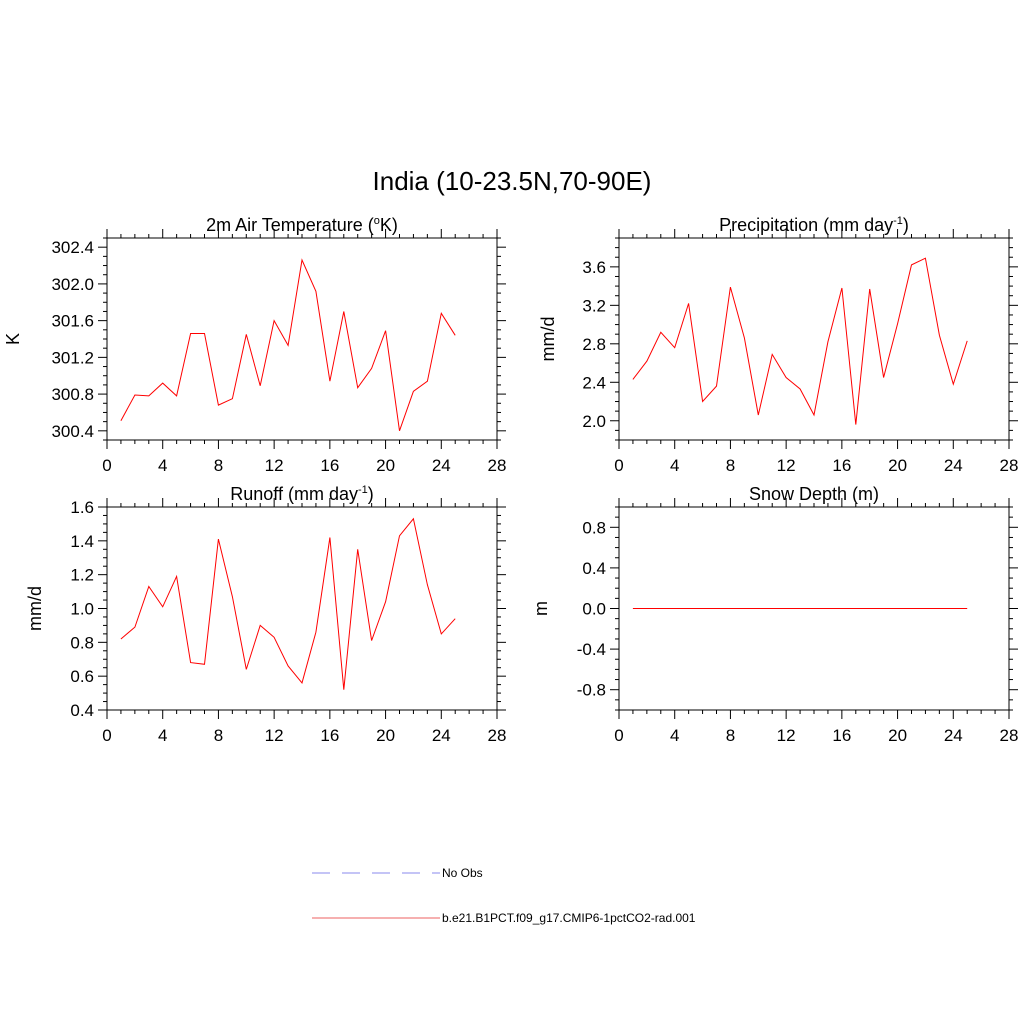 The image size is (1024, 1024). What do you see at coordinates (302, 494) in the screenshot?
I see `panel-title: Runoff (mm day-1)` at bounding box center [302, 494].